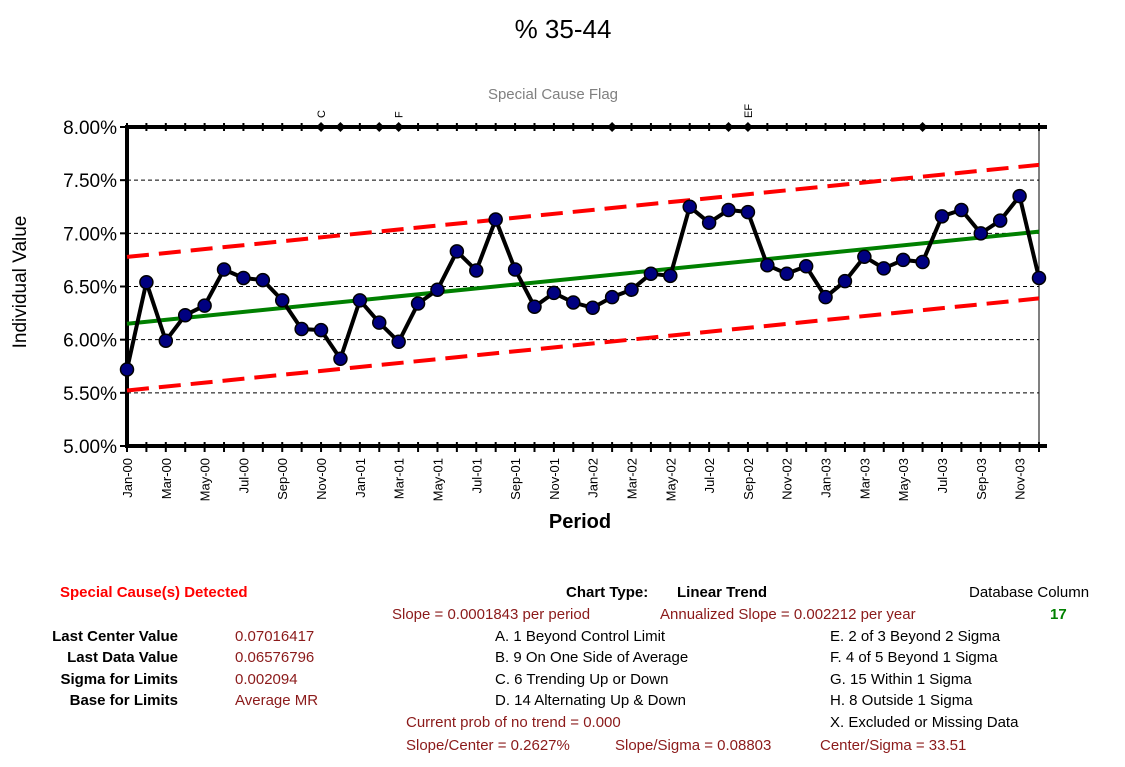 The image size is (1125, 767). I want to click on x-tick-label: Jan-03, so click(826, 478).